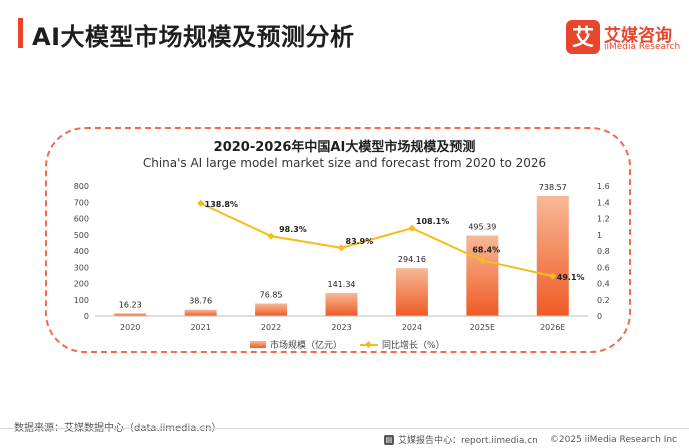 Image resolution: width=689 pixels, height=448 pixels. What do you see at coordinates (20, 33) in the screenshot?
I see `title-accent-bar` at bounding box center [20, 33].